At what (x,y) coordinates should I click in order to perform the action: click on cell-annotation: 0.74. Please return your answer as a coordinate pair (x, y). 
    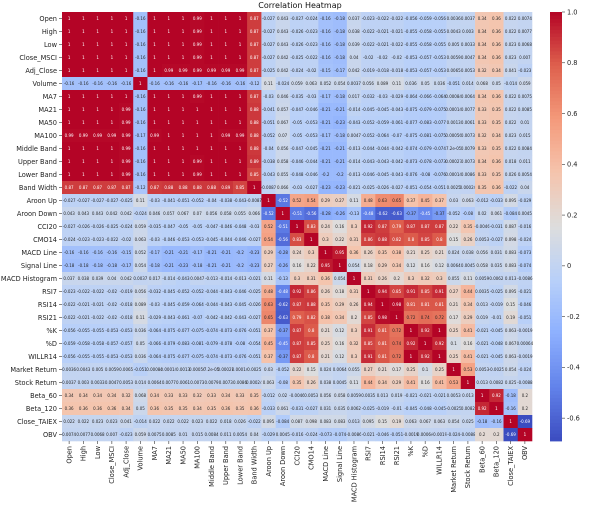
    Looking at the image, I should click on (396, 343).